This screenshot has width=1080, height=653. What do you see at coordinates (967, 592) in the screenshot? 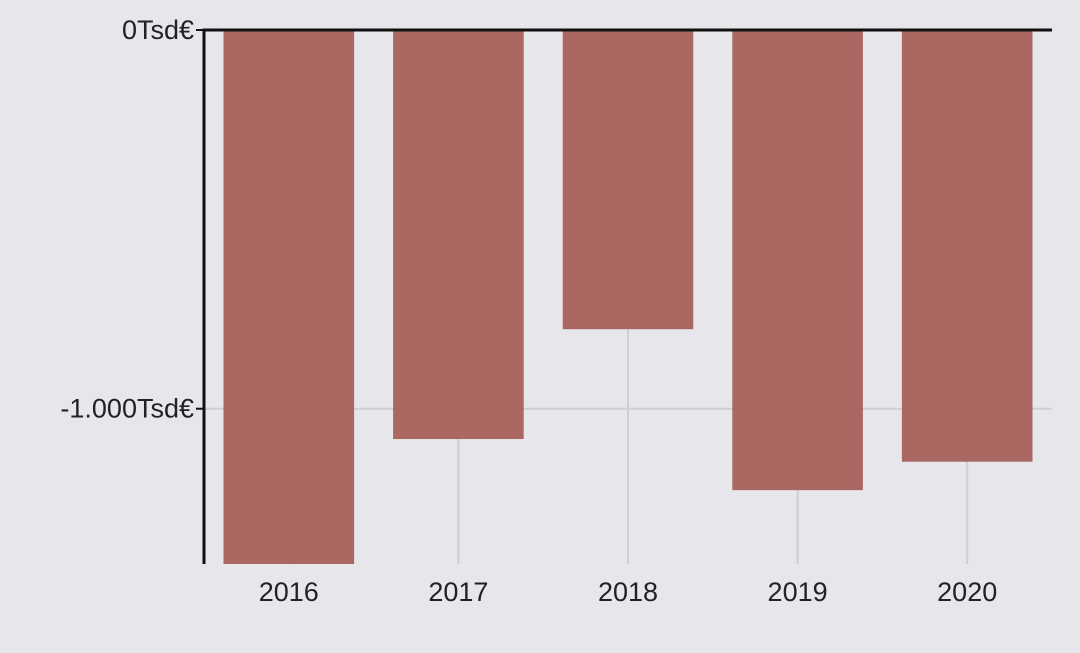
I see `x-tick-label-2020: 2020` at bounding box center [967, 592].